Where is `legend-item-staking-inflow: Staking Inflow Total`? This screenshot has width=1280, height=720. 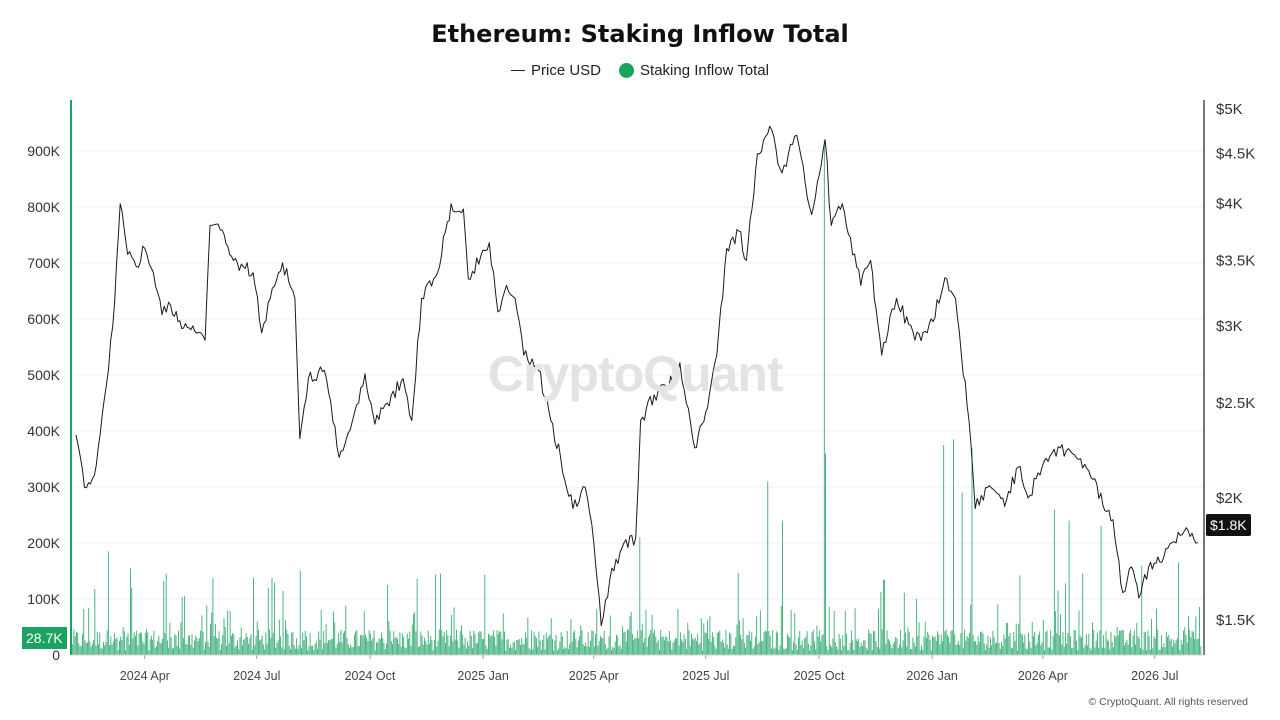
legend-item-staking-inflow: Staking Inflow Total is located at coordinates (694, 70).